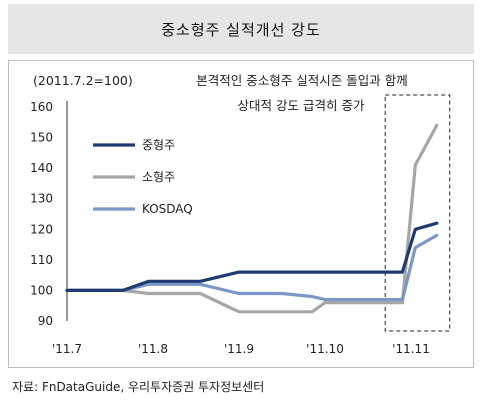  What do you see at coordinates (45, 321) in the screenshot?
I see `y-tick-label: 90` at bounding box center [45, 321].